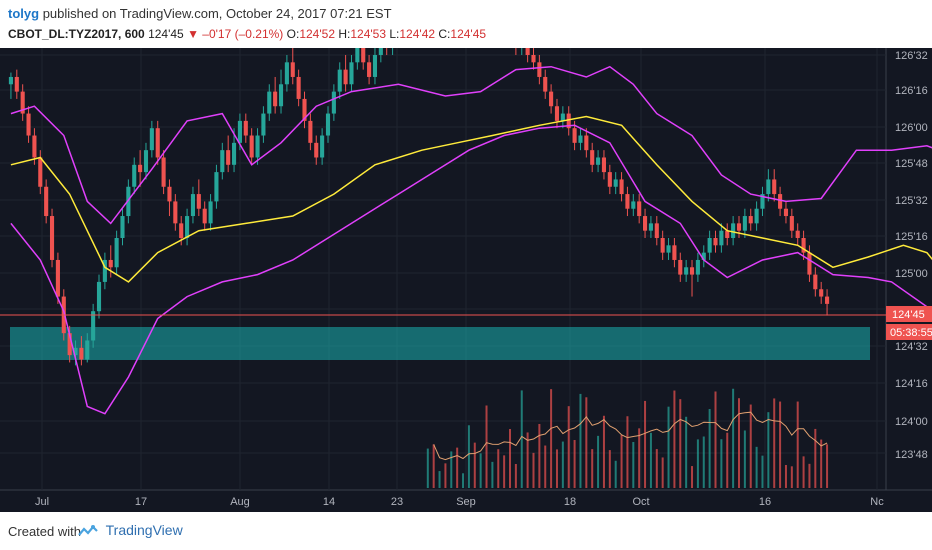 The height and width of the screenshot is (550, 932). What do you see at coordinates (293, 34) in the screenshot?
I see `open-label: O:` at bounding box center [293, 34].